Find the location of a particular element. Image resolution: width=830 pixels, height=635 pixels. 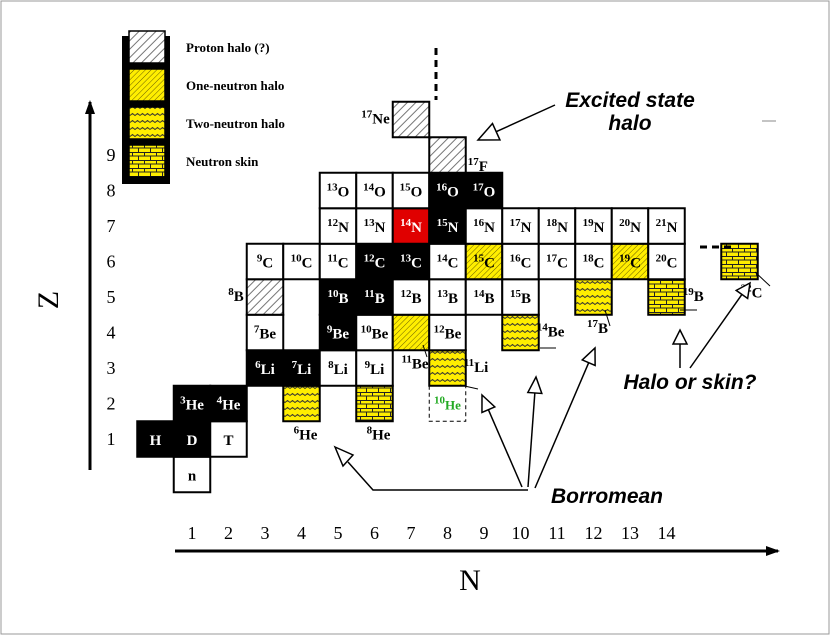

nuclide-label-T: T is located at coordinates (228, 441).